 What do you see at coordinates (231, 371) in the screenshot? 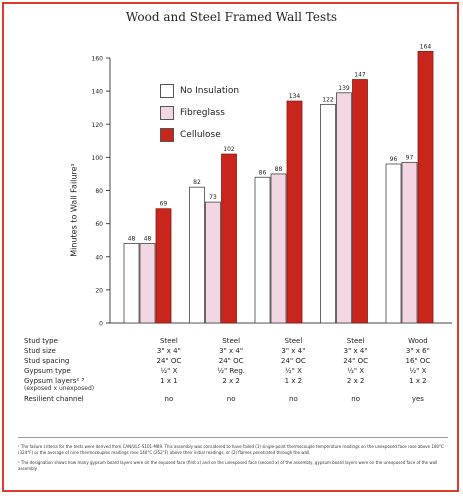
I see `table-cell: ½" Reg.` at bounding box center [231, 371].